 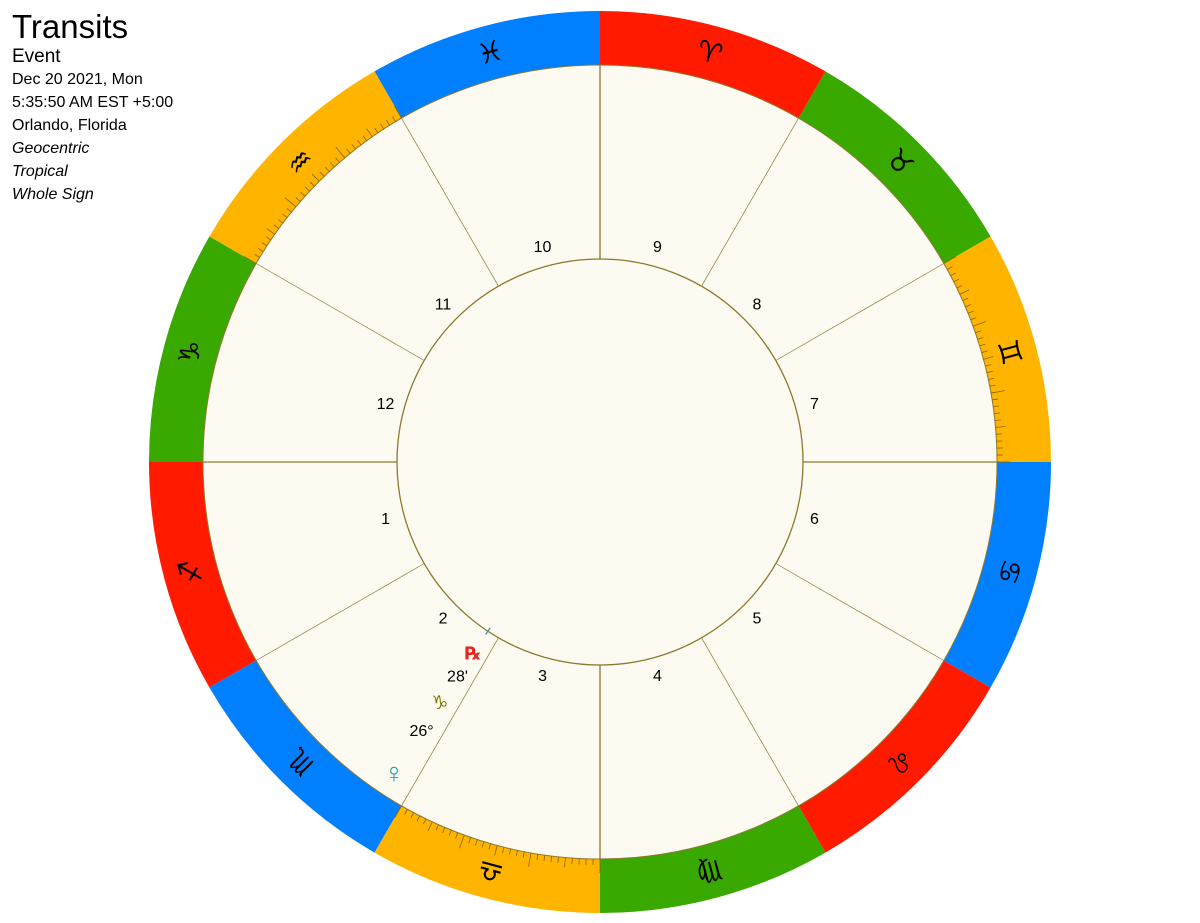 I want to click on sign-sector-leo, so click(x=894, y=756).